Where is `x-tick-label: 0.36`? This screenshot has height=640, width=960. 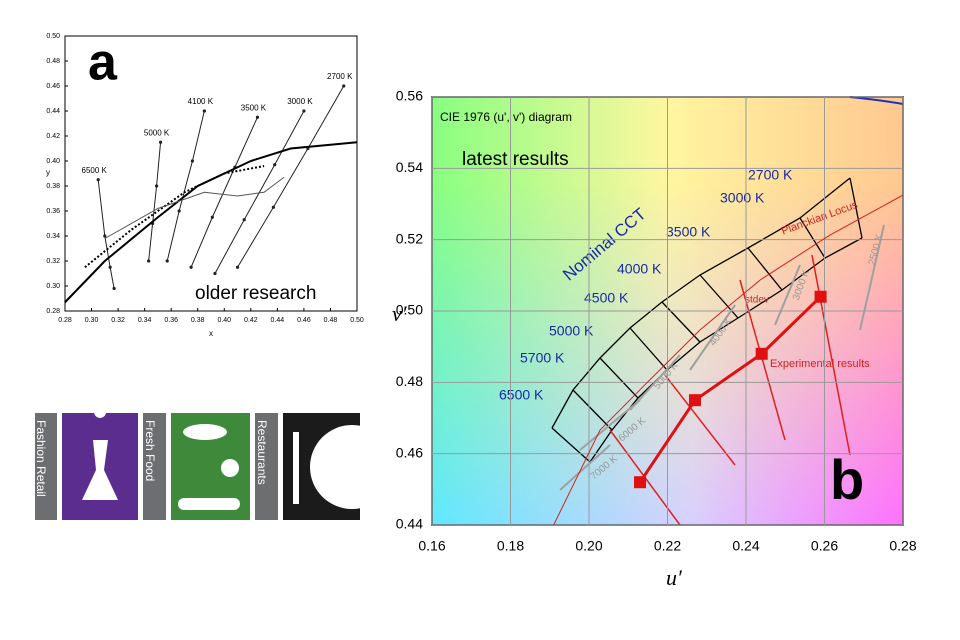 x-tick-label: 0.36 is located at coordinates (171, 320).